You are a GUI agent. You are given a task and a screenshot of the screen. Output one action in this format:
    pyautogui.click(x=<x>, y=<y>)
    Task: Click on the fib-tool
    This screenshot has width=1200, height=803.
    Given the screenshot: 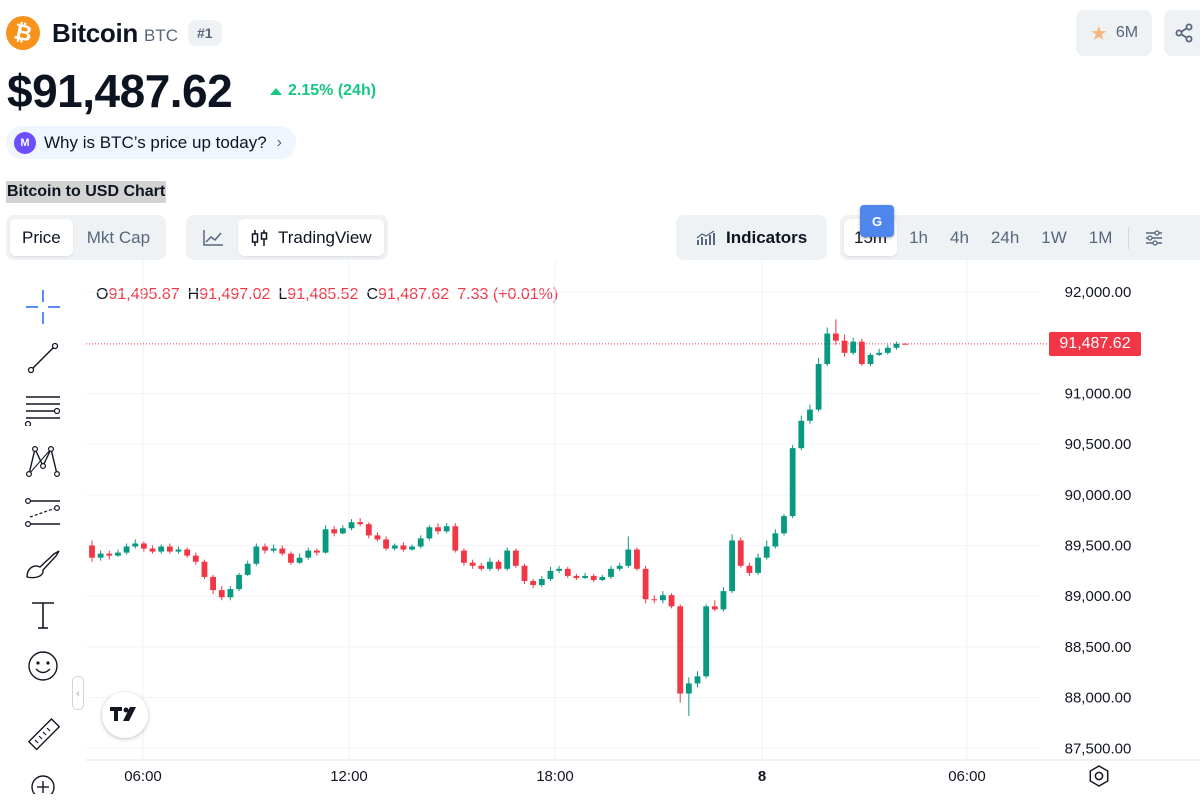 What is the action you would take?
    pyautogui.click(x=43, y=410)
    